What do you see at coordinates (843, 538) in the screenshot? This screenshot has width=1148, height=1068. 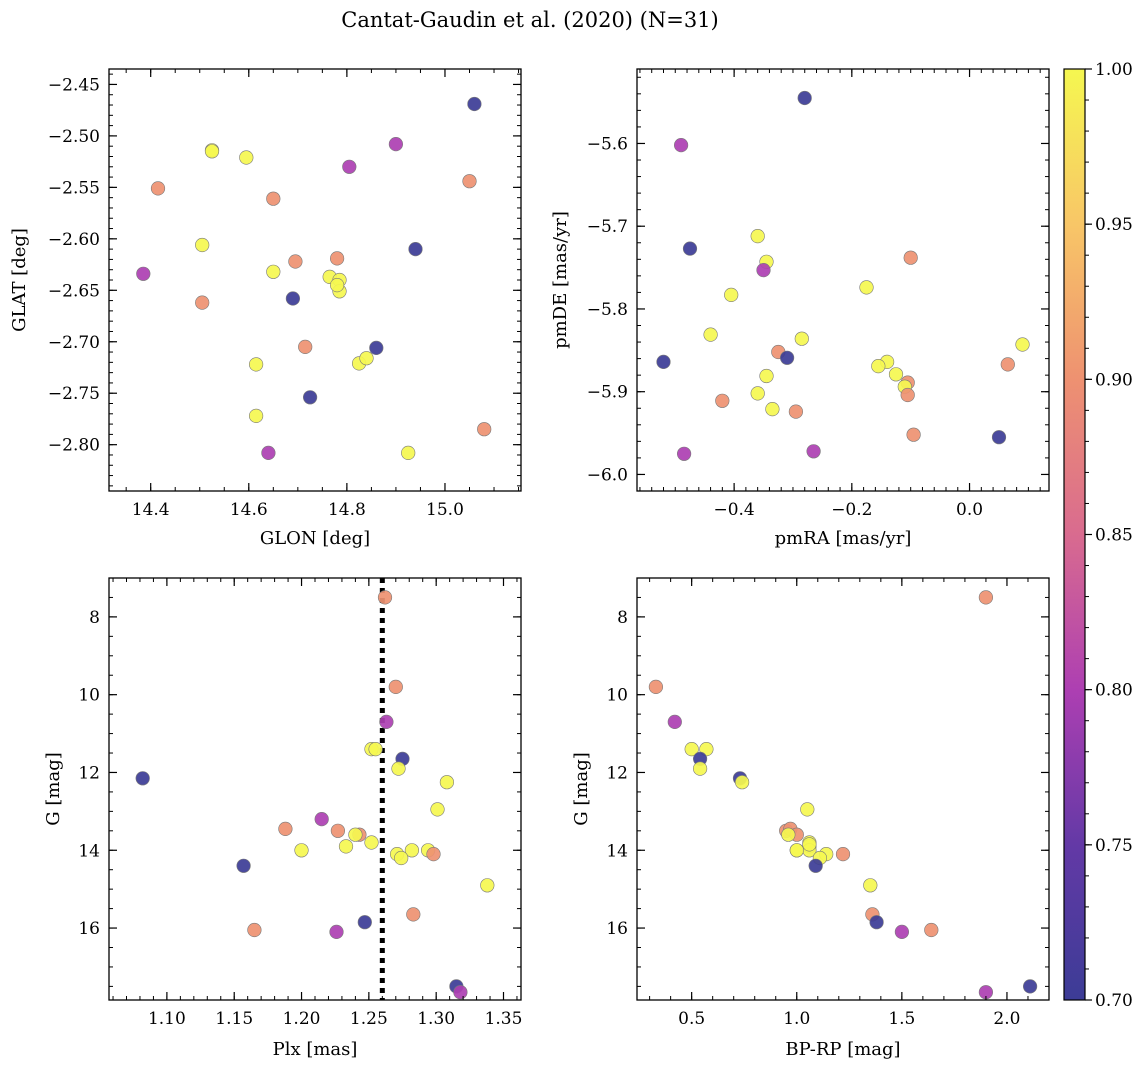 I see `panel-pmra-pmde-xlabel: pmRA [mas/yr]` at bounding box center [843, 538].